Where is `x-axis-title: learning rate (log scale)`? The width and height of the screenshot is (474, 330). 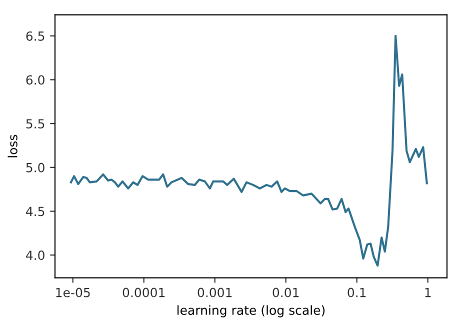 x-axis-title: learning rate (log scale) is located at coordinates (251, 311).